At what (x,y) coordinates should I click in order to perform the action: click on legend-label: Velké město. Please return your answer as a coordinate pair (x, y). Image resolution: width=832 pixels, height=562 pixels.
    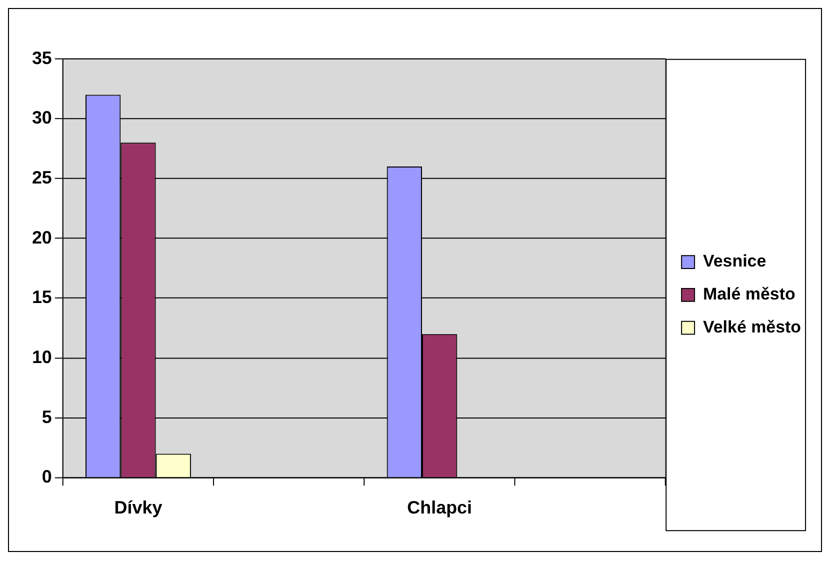
    Looking at the image, I should click on (752, 327).